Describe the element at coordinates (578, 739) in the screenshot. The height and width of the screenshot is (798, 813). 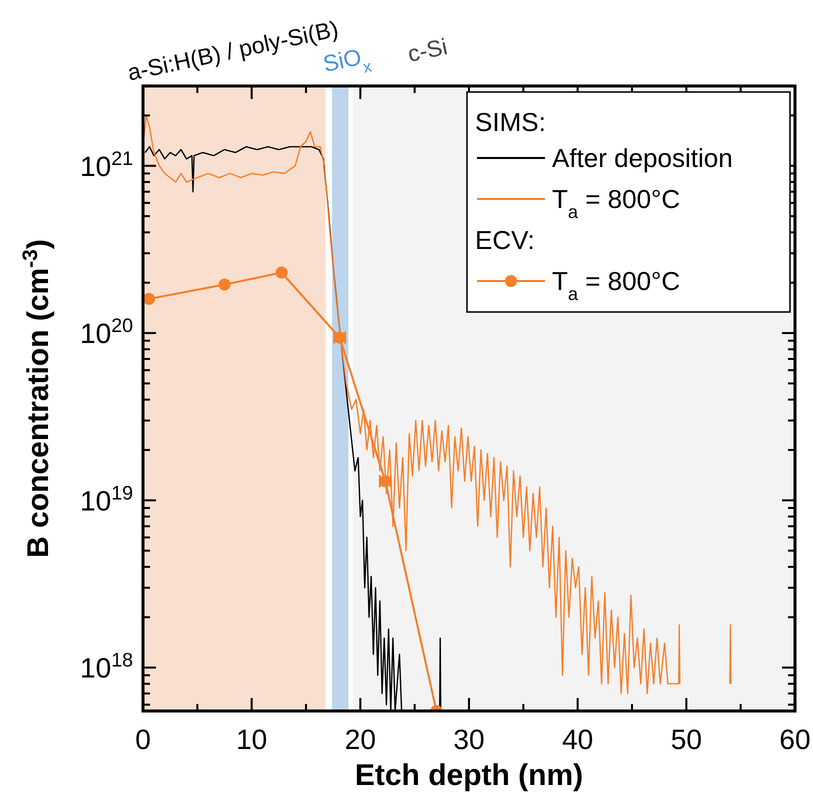
I see `x-tick-label: 40` at that location.